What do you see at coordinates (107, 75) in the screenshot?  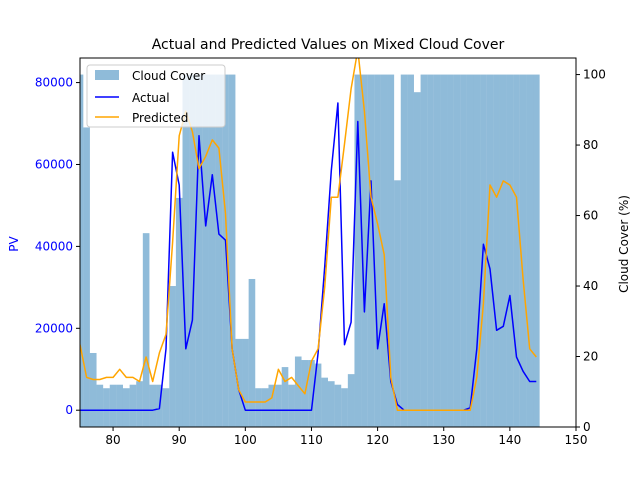 I see `legend-swatch-cloud-cover` at bounding box center [107, 75].